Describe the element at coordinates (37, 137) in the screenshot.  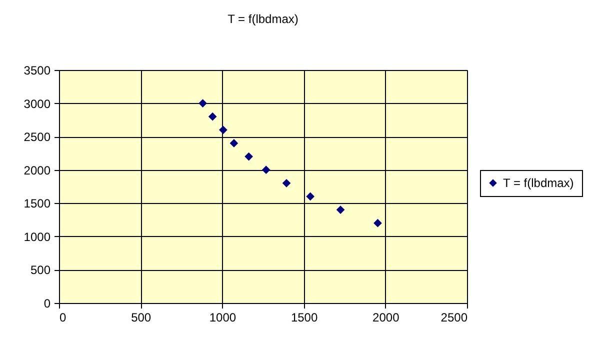
I see `y-tick-label: 2500` at that location.